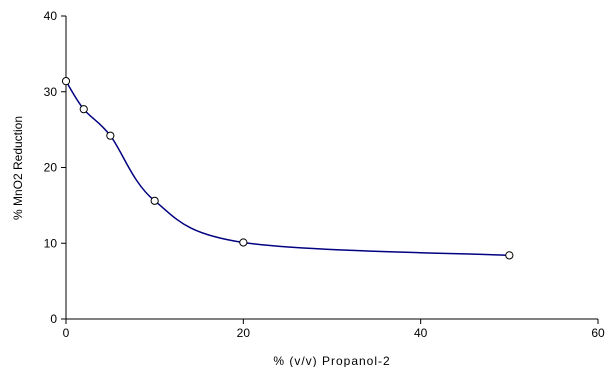 This screenshot has height=372, width=606. Describe the element at coordinates (598, 333) in the screenshot. I see `x-tick-label: 60` at that location.